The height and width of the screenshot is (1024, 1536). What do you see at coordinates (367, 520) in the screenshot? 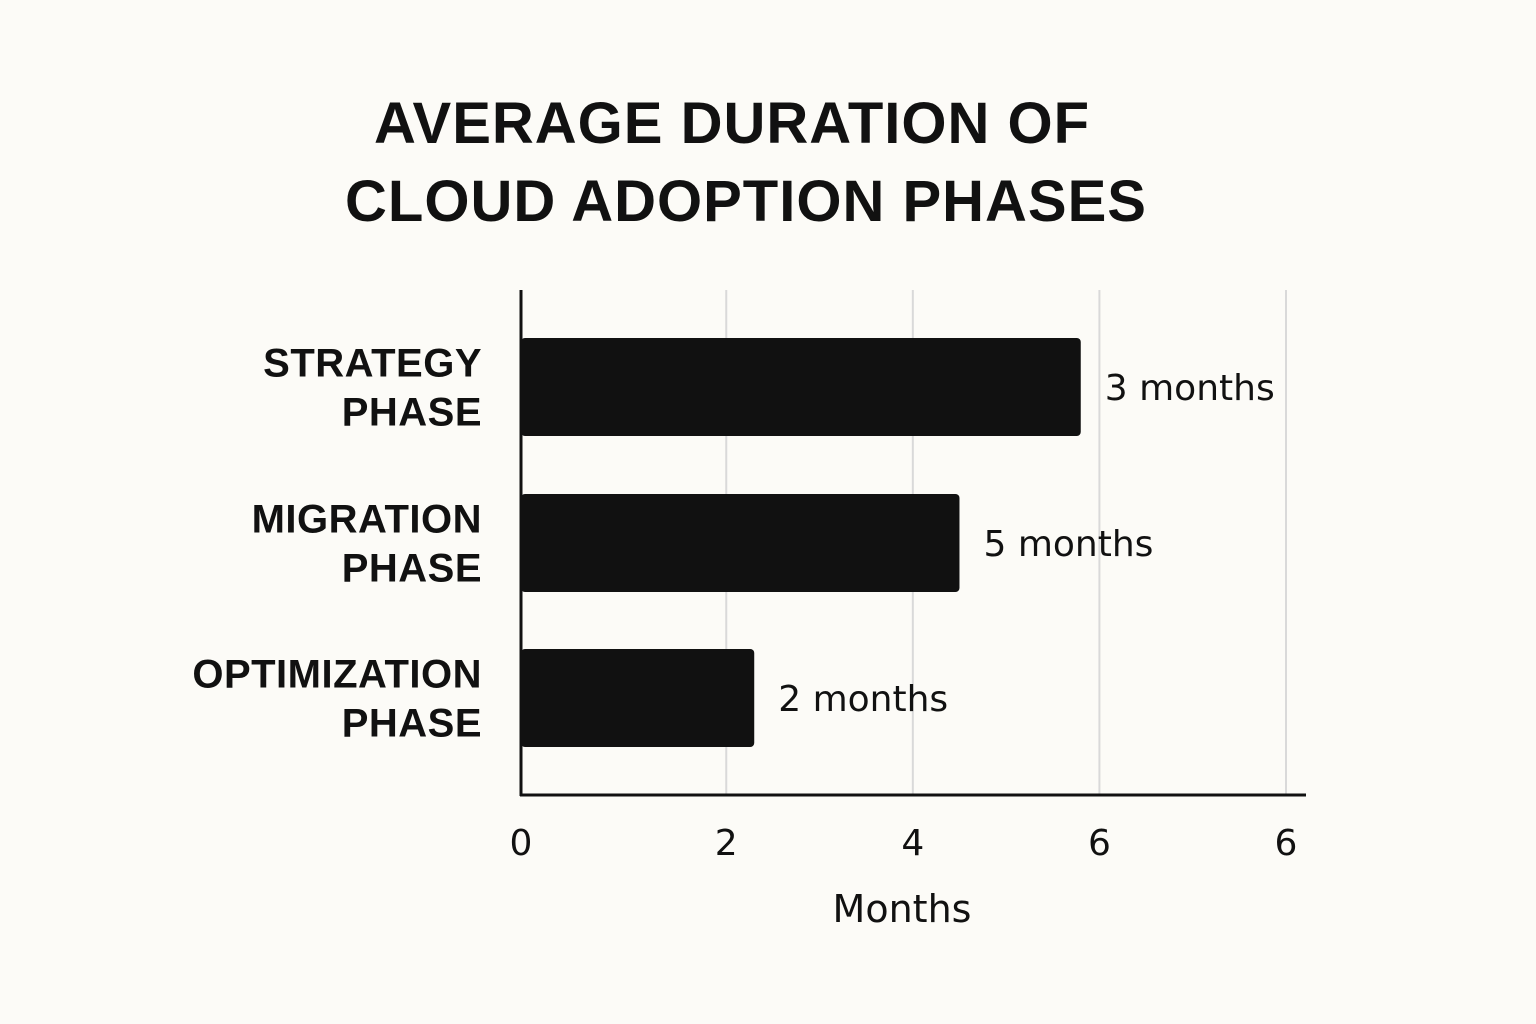
I see `category-label: MIGRATION` at bounding box center [367, 520].